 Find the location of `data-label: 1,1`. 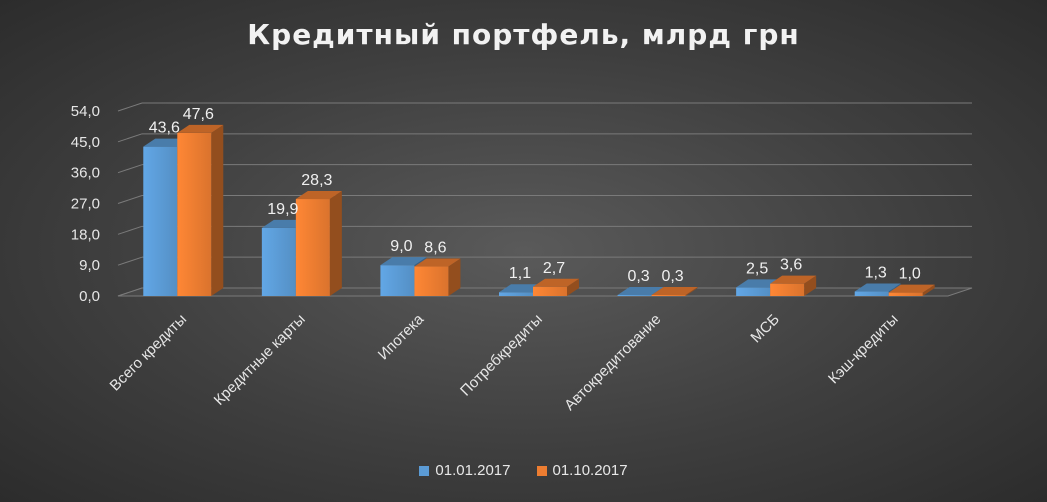

data-label: 1,1 is located at coordinates (520, 273).